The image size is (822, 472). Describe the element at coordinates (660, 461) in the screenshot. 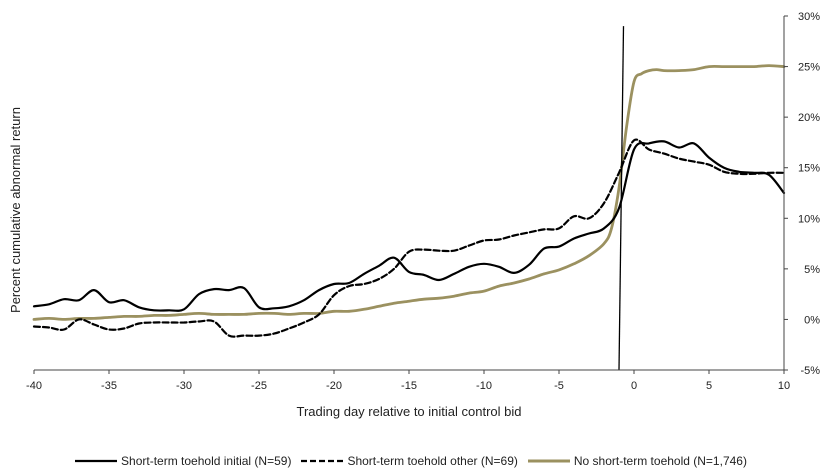

I see `legend-label-none: No short-term toehold (N=1,746)` at that location.